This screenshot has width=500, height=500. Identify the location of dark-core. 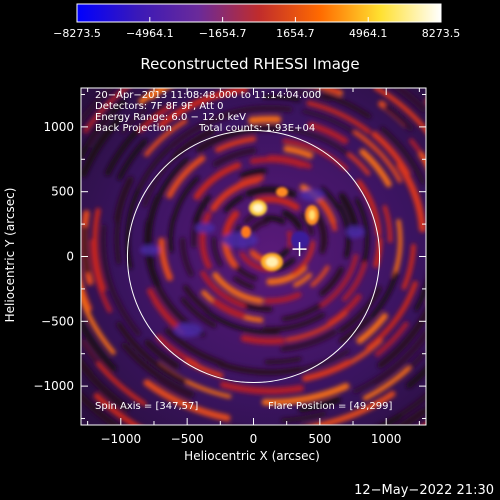
(300, 240).